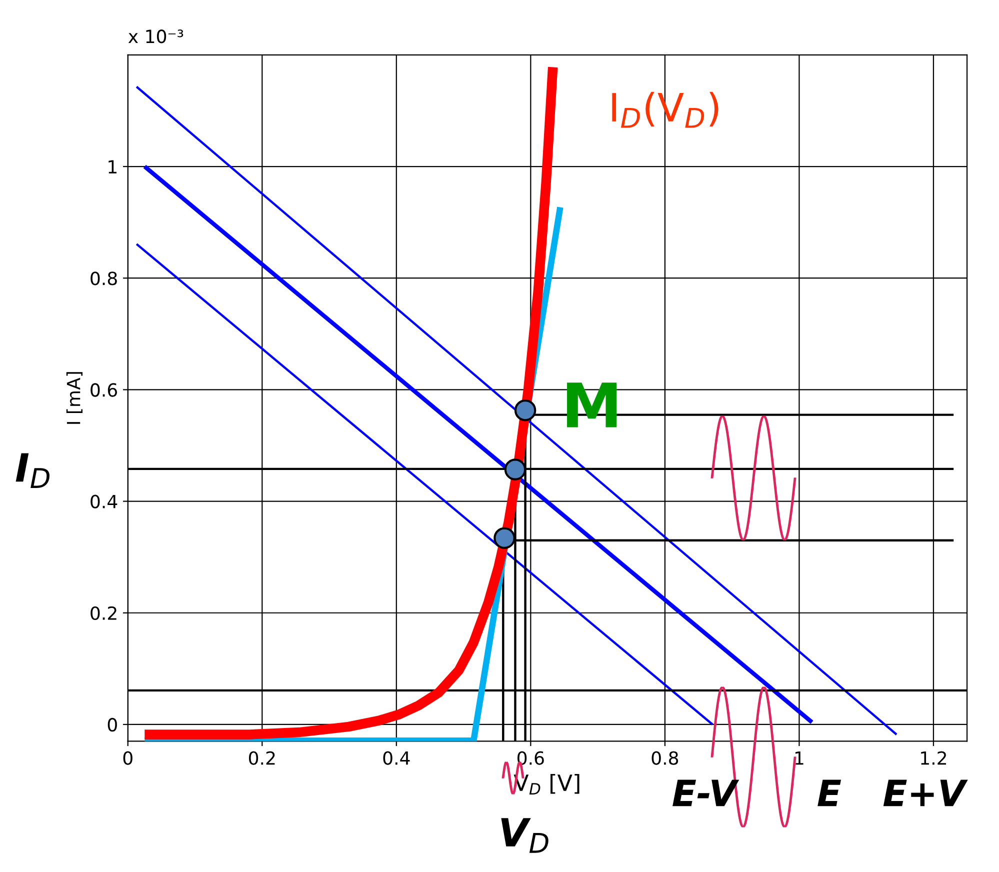 This screenshot has height=872, width=999. I want to click on text: E, so click(830, 793).